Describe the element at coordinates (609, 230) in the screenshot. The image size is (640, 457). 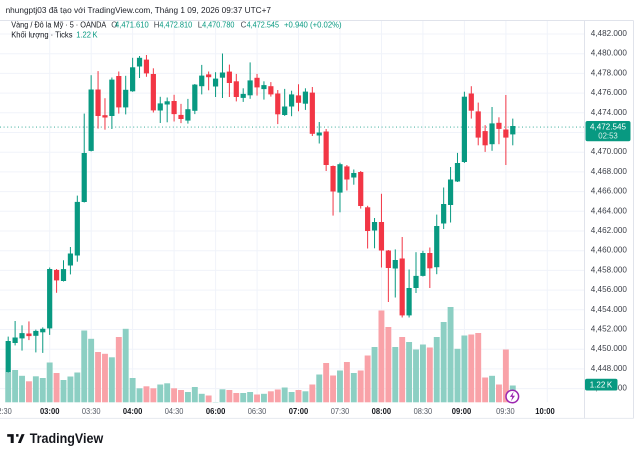
I see `svg-text: 4,462.000` at that location.